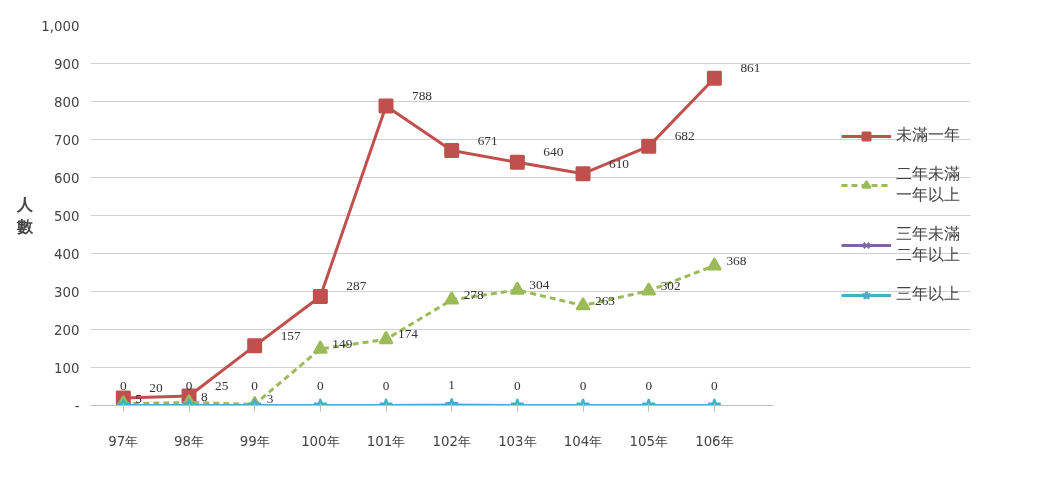 This screenshot has height=492, width=1043. What do you see at coordinates (452, 385) in the screenshot?
I see `data-label: 1` at bounding box center [452, 385].